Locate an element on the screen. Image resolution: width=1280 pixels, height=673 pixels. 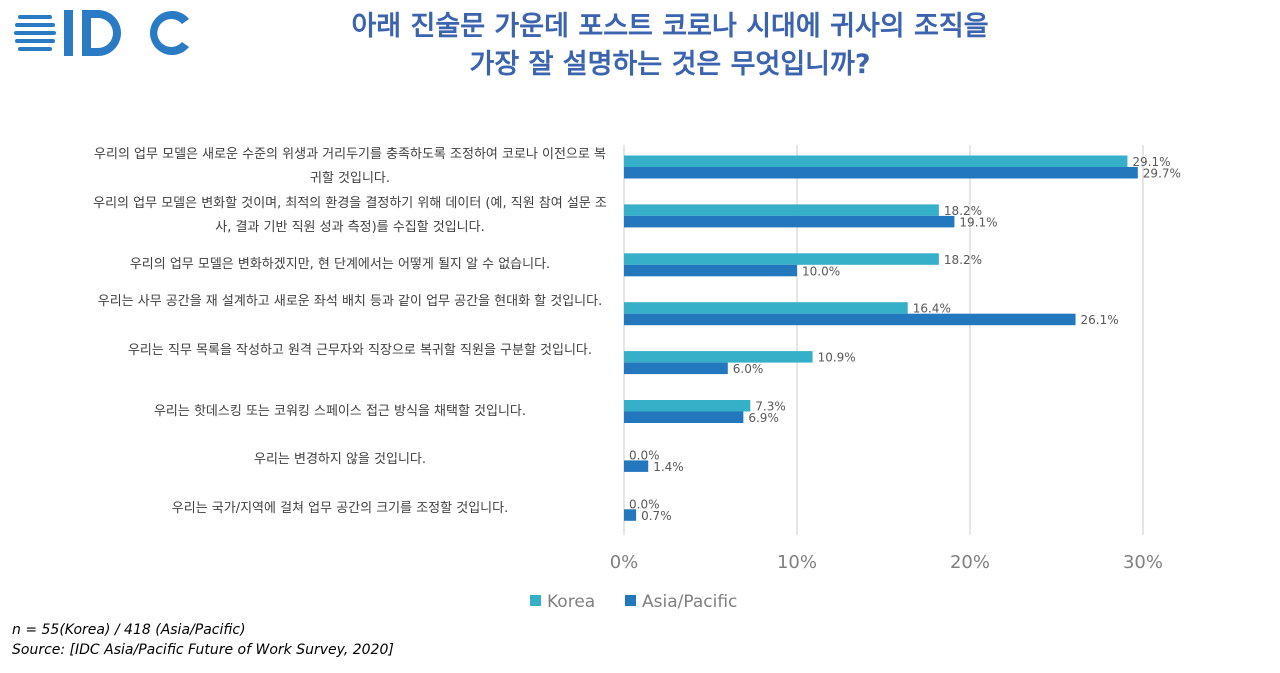
category-label: 우리는 변경하지 않을 것입니다. is located at coordinates (339, 460).